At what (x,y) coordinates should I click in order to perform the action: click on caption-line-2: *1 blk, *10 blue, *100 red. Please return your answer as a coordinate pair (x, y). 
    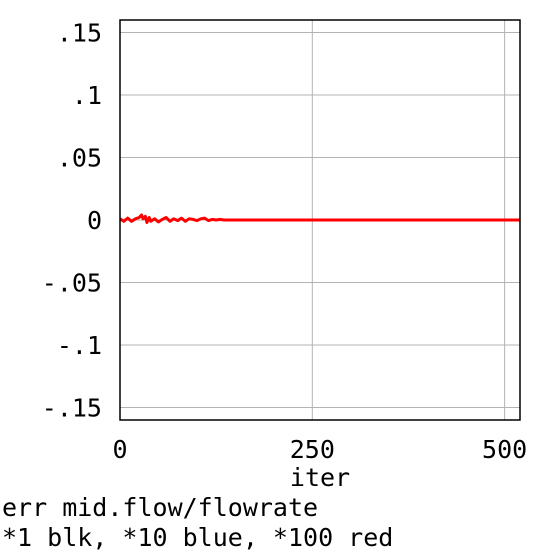
    Looking at the image, I should click on (197, 537).